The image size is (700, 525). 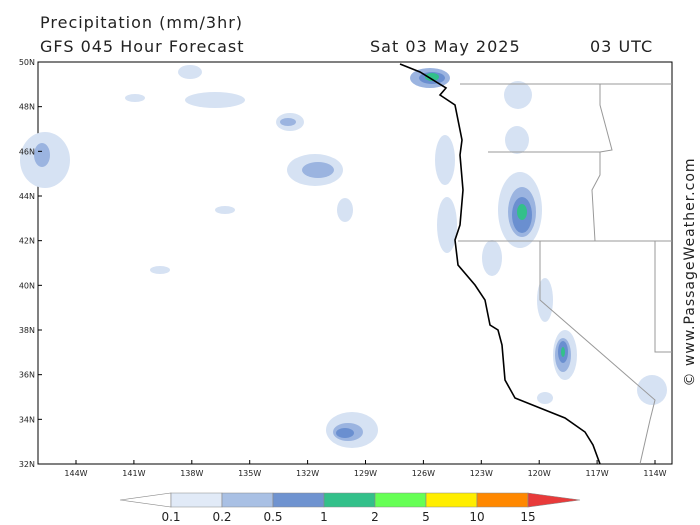 I want to click on lon-label: 126W, so click(x=423, y=473).